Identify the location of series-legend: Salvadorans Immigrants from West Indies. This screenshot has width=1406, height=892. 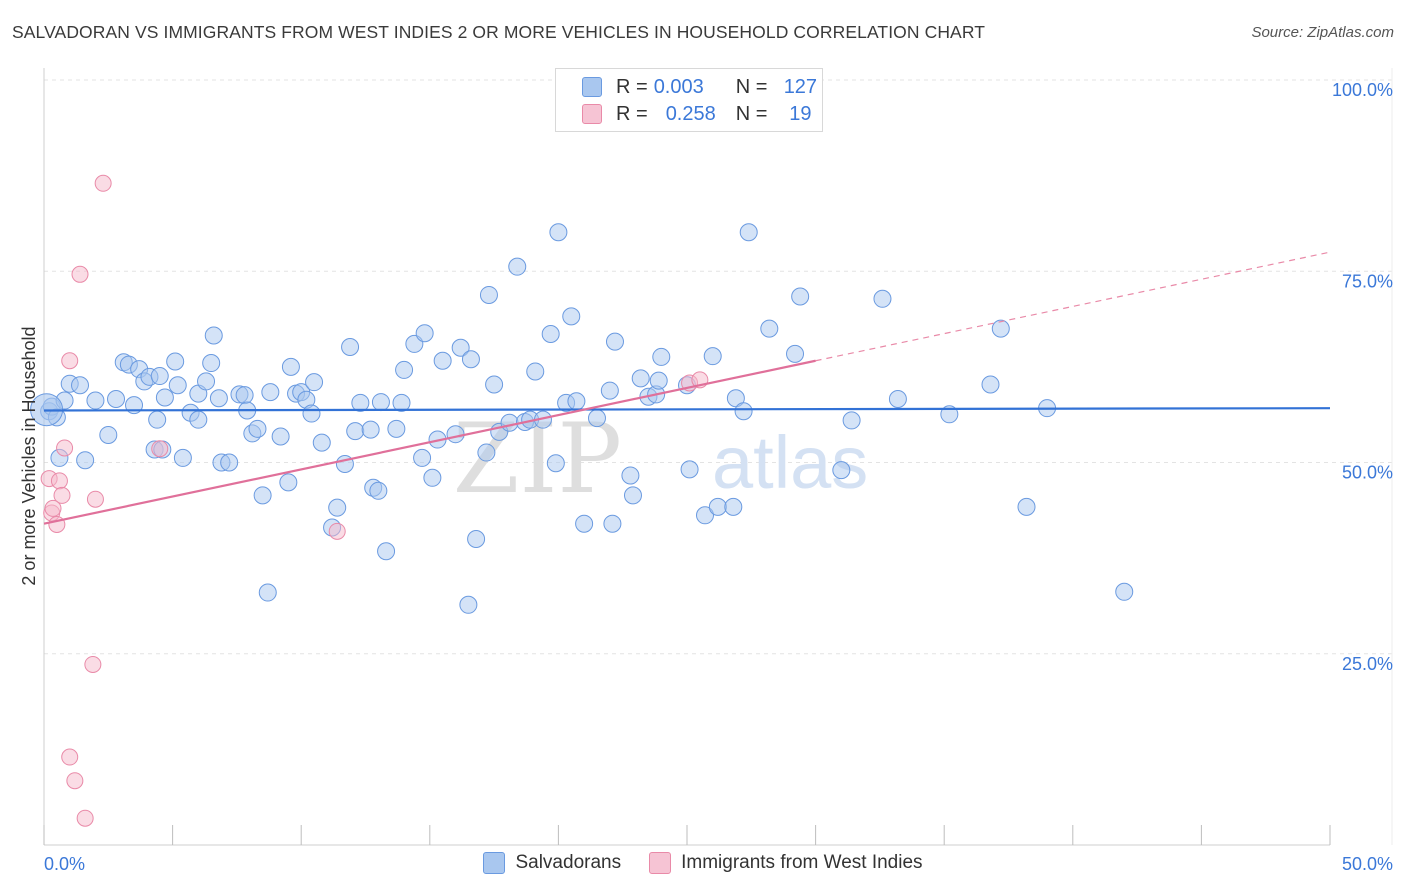
(703, 863).